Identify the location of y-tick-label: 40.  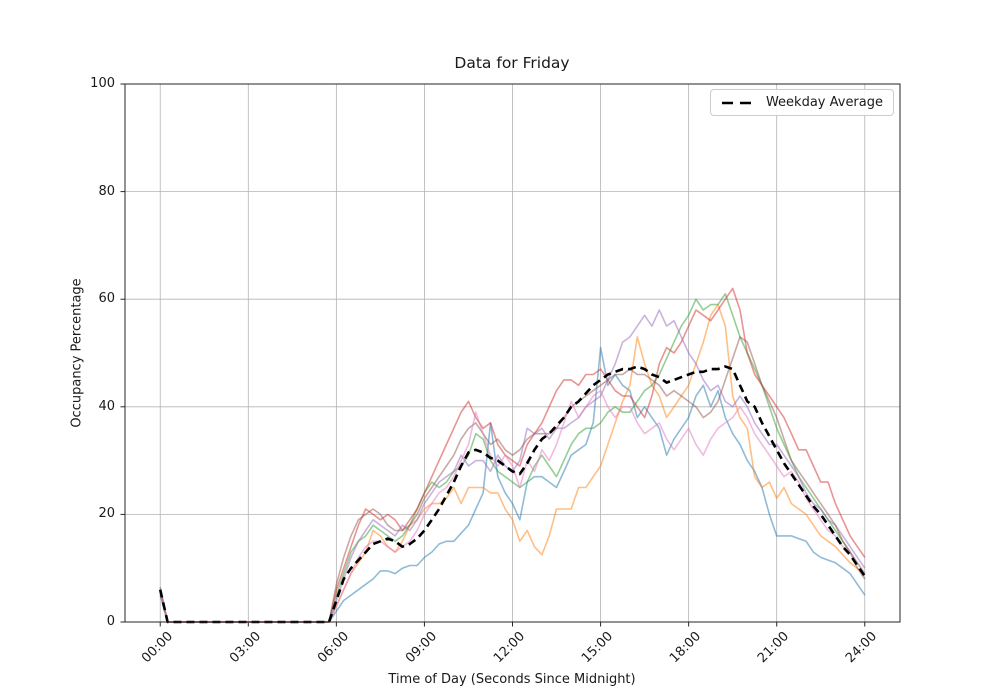
(106, 406).